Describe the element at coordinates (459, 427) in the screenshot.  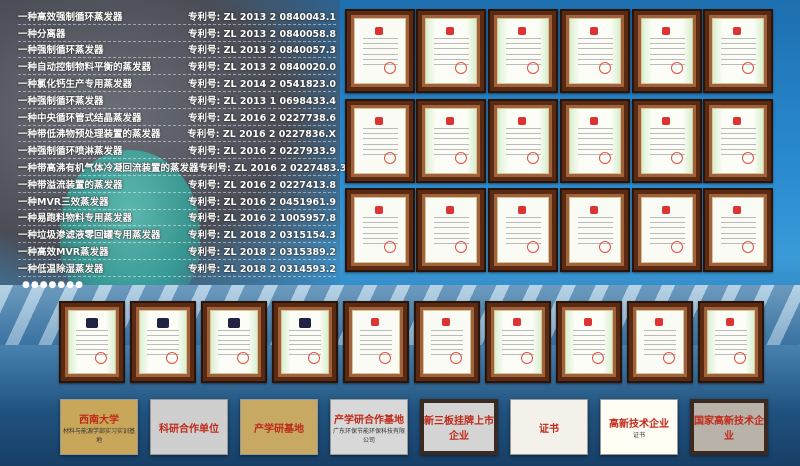
I see `award-plaque: 新三板挂牌上市企业` at that location.